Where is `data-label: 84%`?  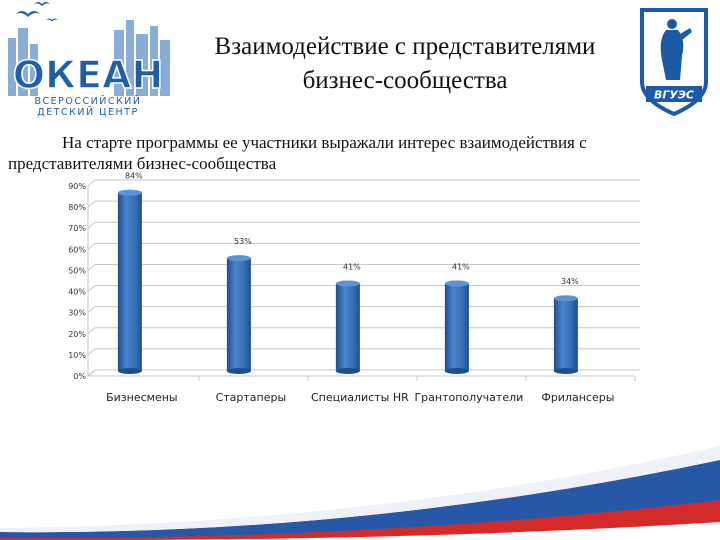
data-label: 84% is located at coordinates (134, 176).